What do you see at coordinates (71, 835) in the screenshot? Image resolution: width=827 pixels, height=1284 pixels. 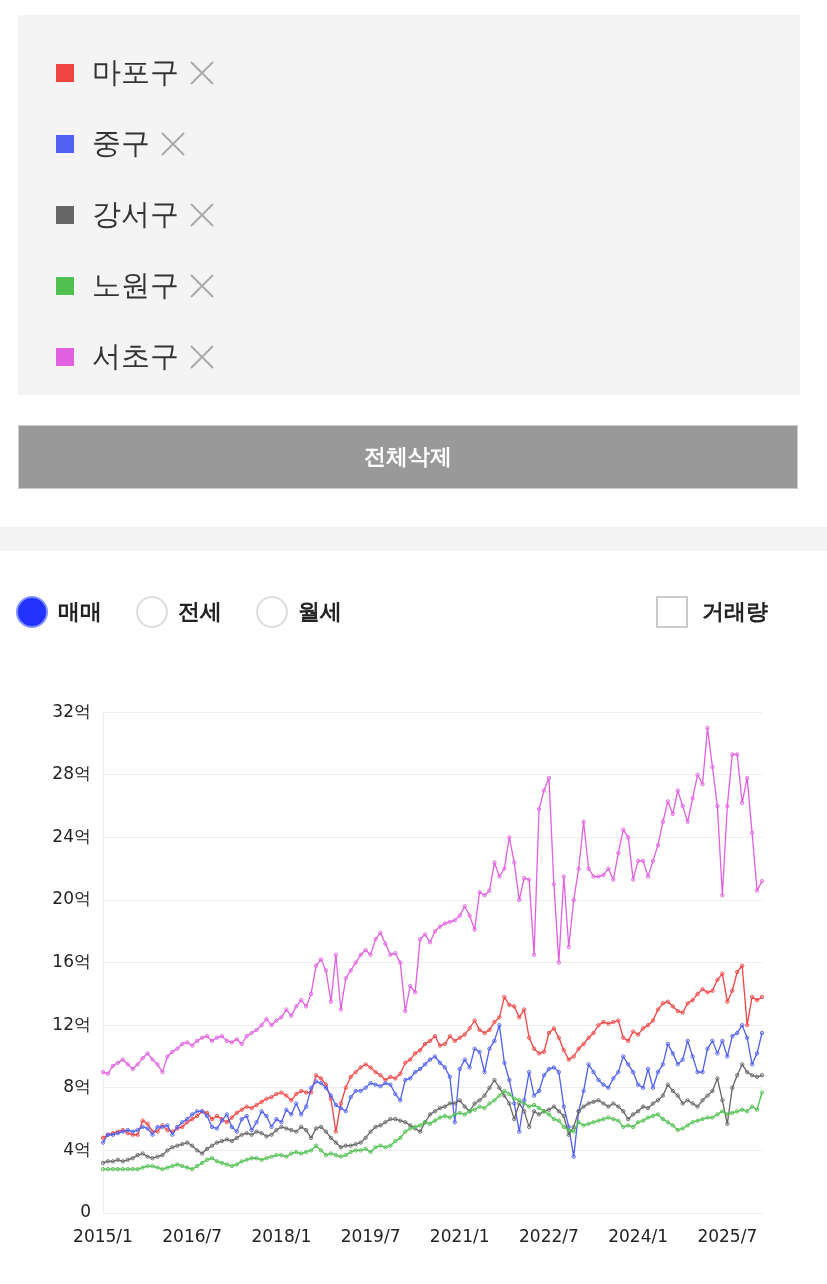 I see `y-tick-label: 24억` at bounding box center [71, 835].